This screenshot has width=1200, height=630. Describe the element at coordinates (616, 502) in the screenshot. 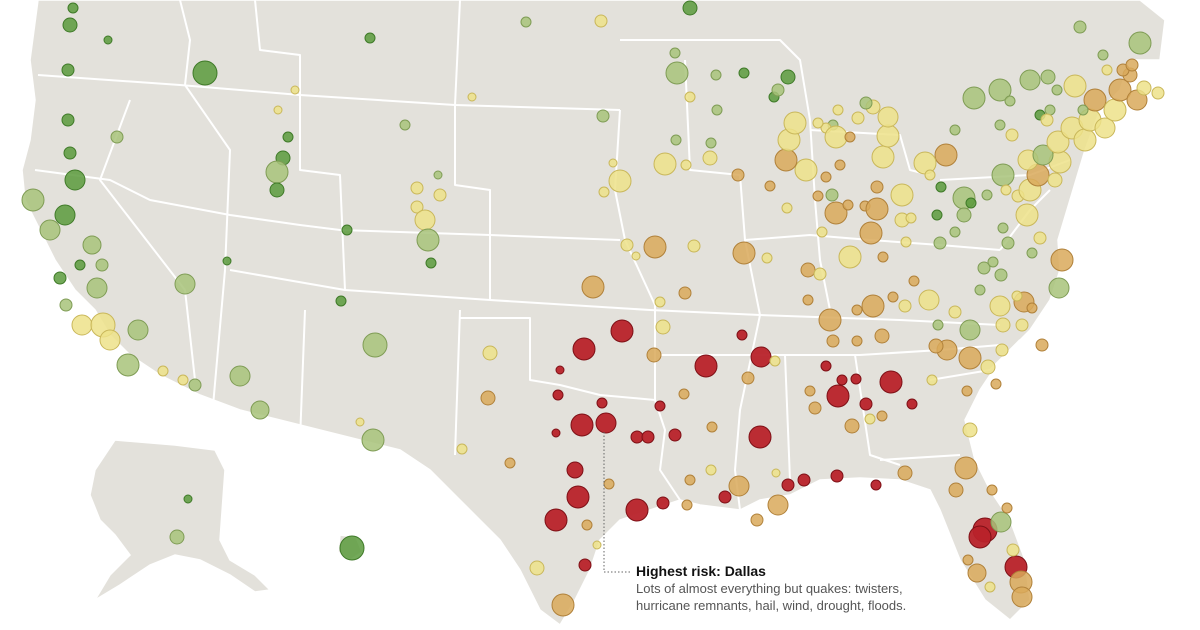

I see `dallas-leader-line` at that location.